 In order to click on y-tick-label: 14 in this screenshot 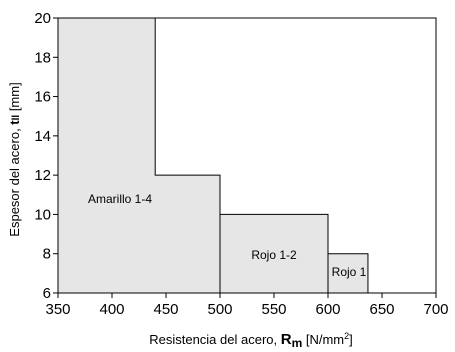, I will do `click(42, 136)`.